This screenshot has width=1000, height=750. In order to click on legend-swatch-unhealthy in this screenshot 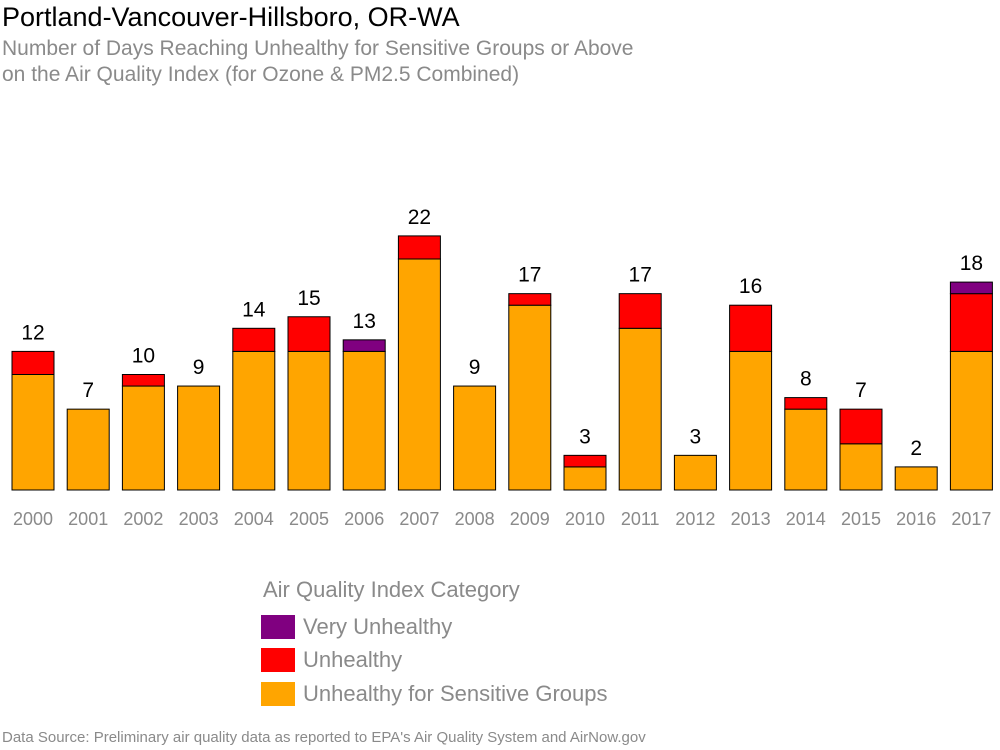, I will do `click(278, 660)`.